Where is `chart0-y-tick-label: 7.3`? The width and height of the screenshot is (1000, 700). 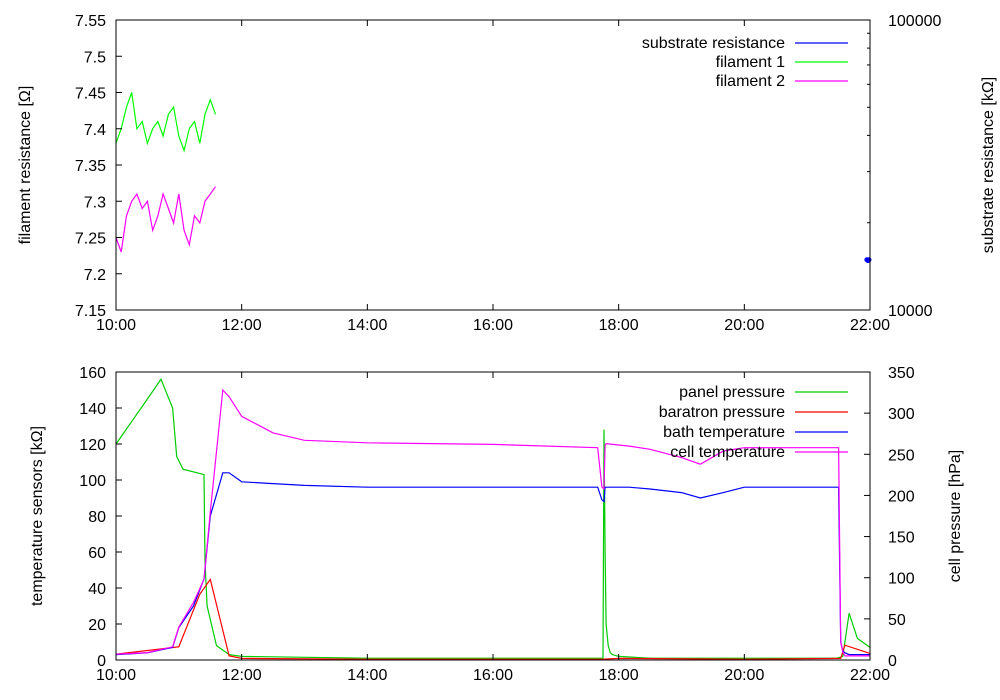
chart0-y-tick-label: 7.3 is located at coordinates (95, 202).